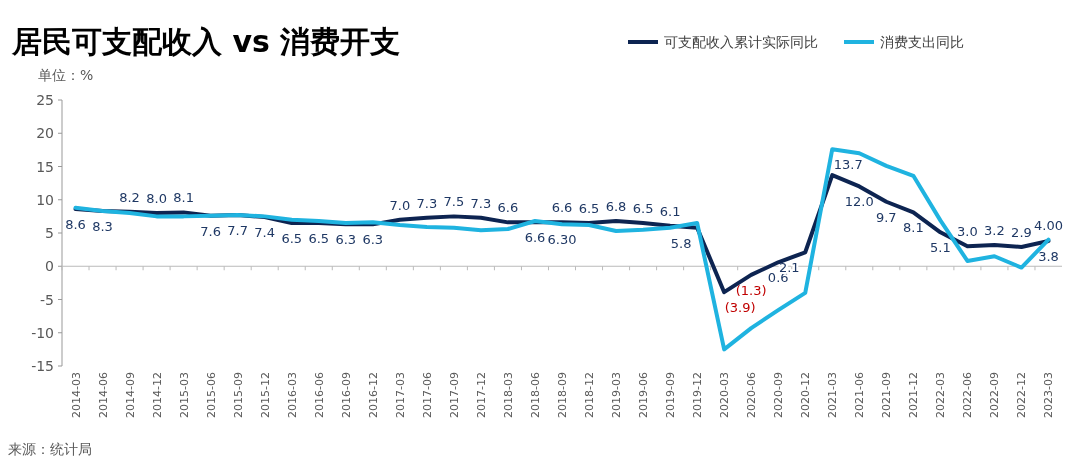 This screenshot has width=1080, height=464. I want to click on x-tick-label: 2017-09, so click(454, 395).